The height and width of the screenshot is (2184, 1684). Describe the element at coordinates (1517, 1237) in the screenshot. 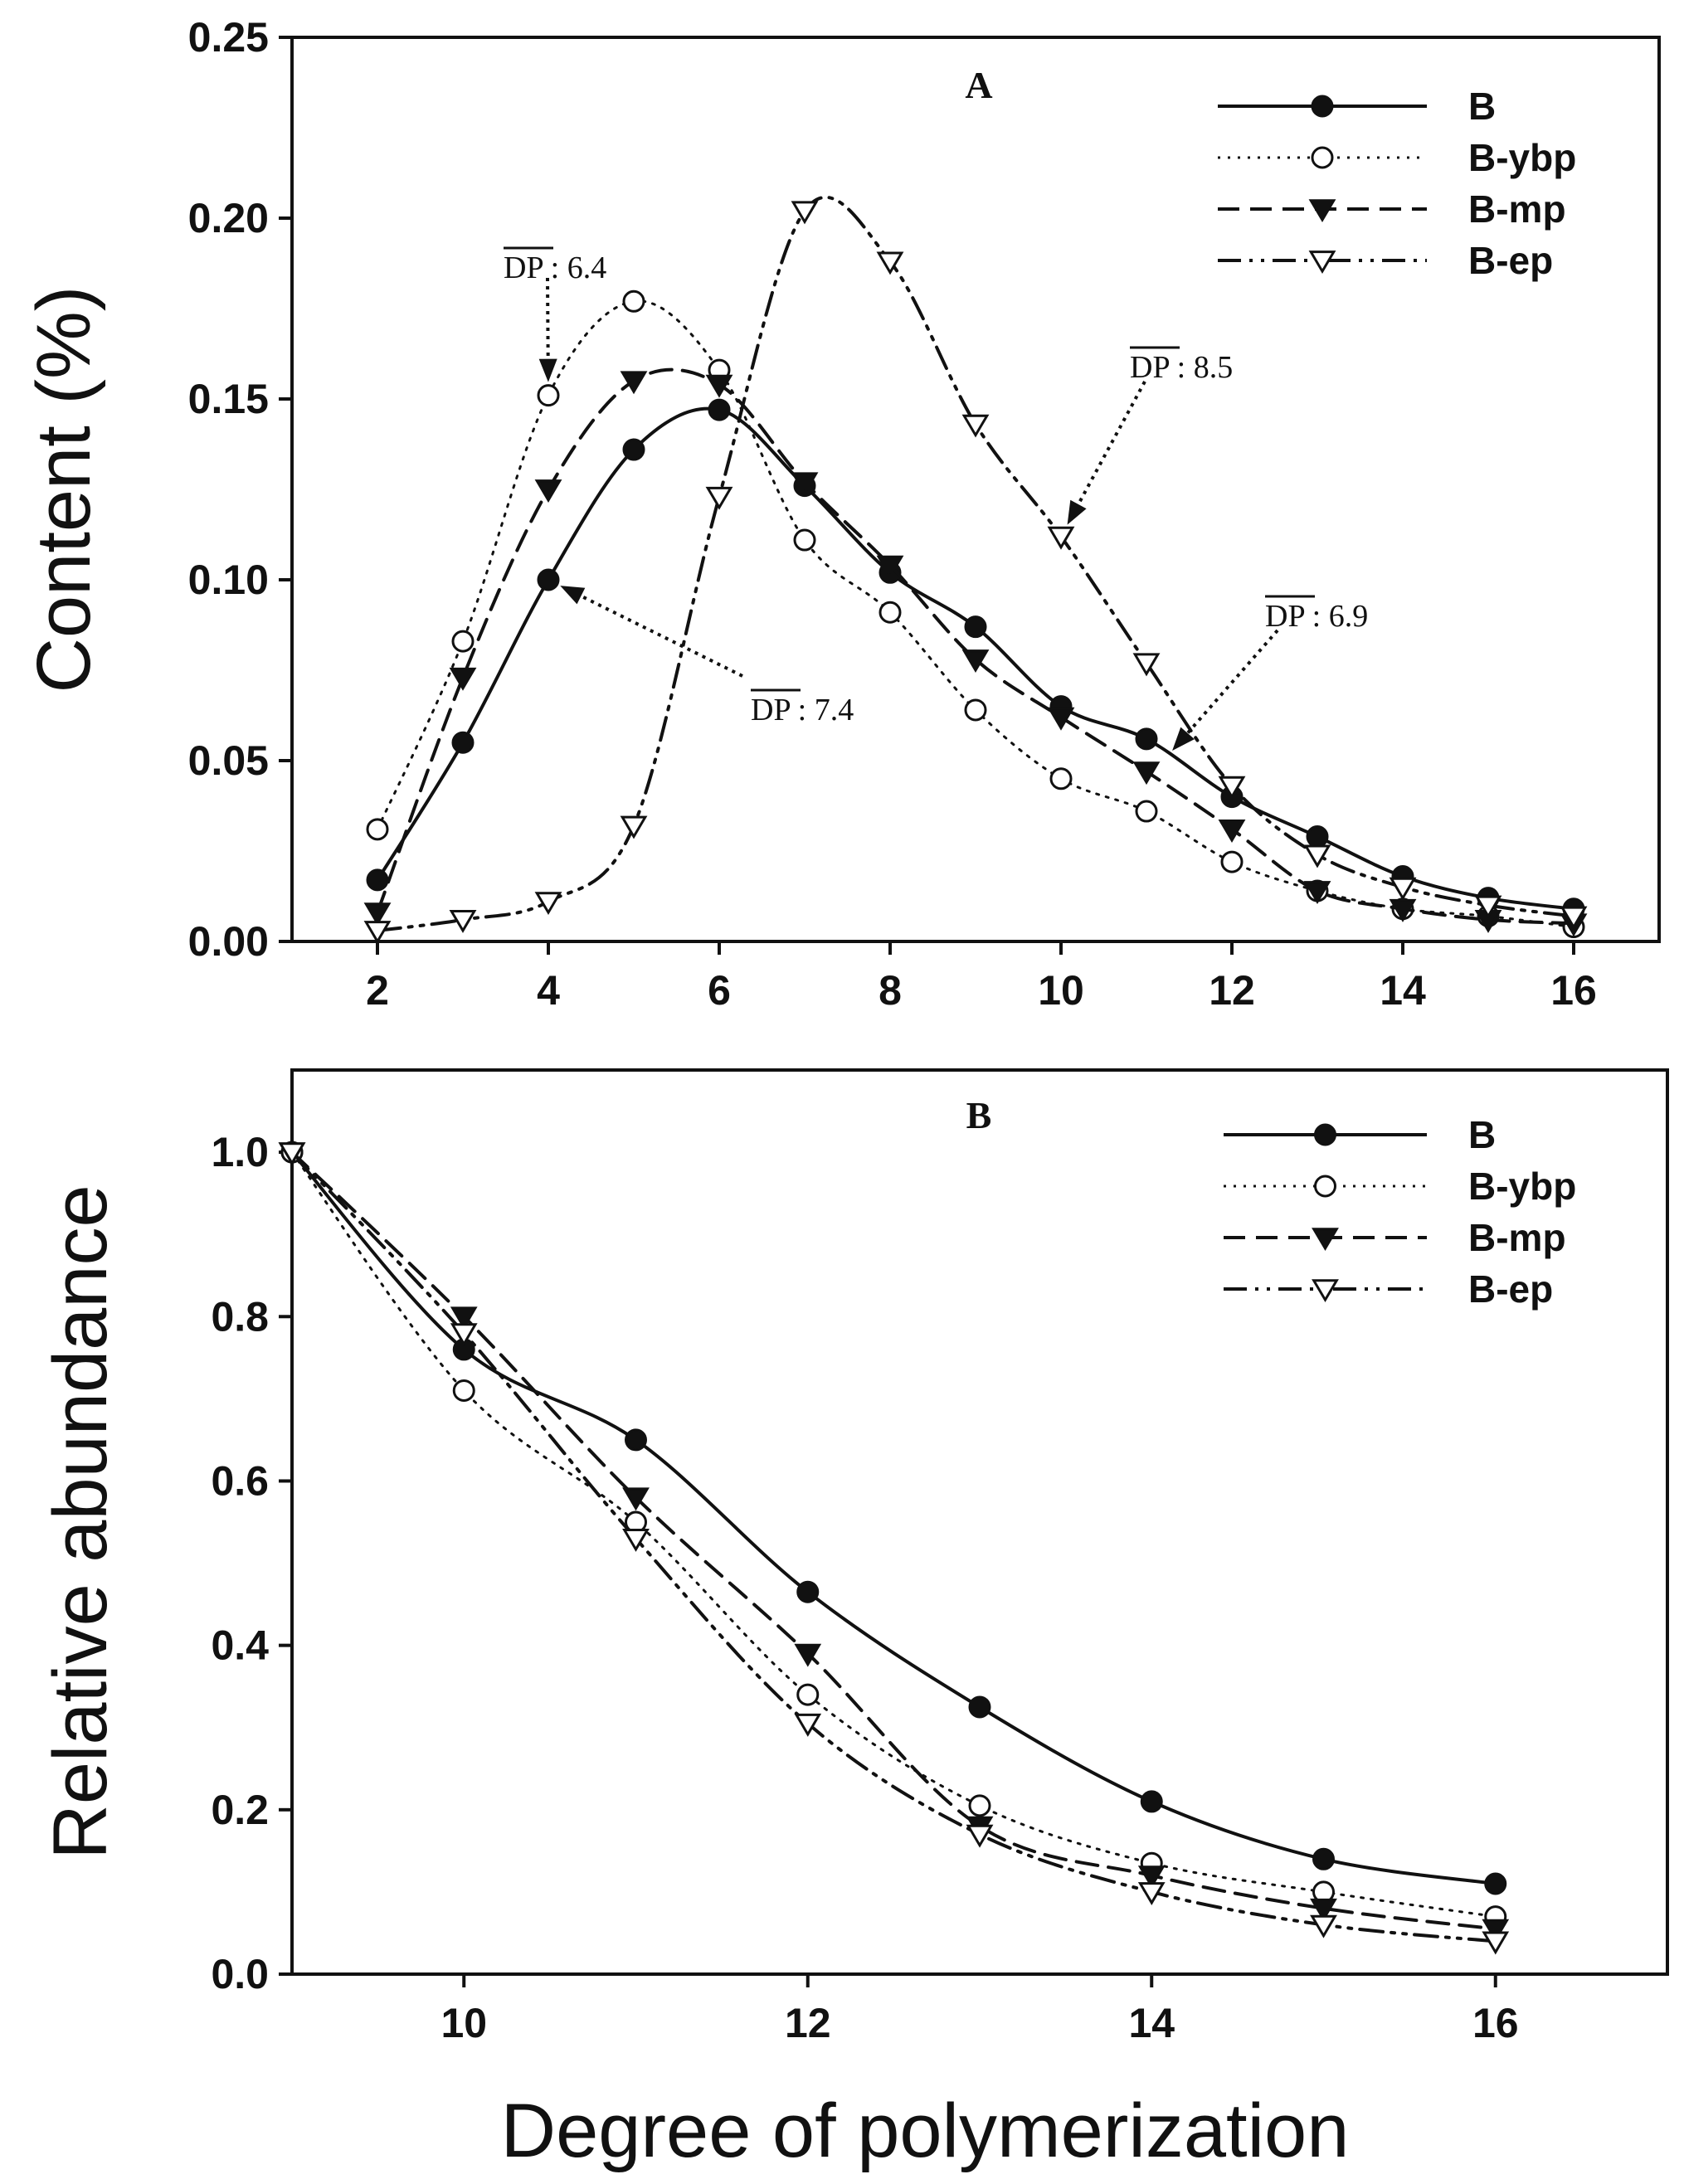

I see `legend-label: B-mp` at that location.